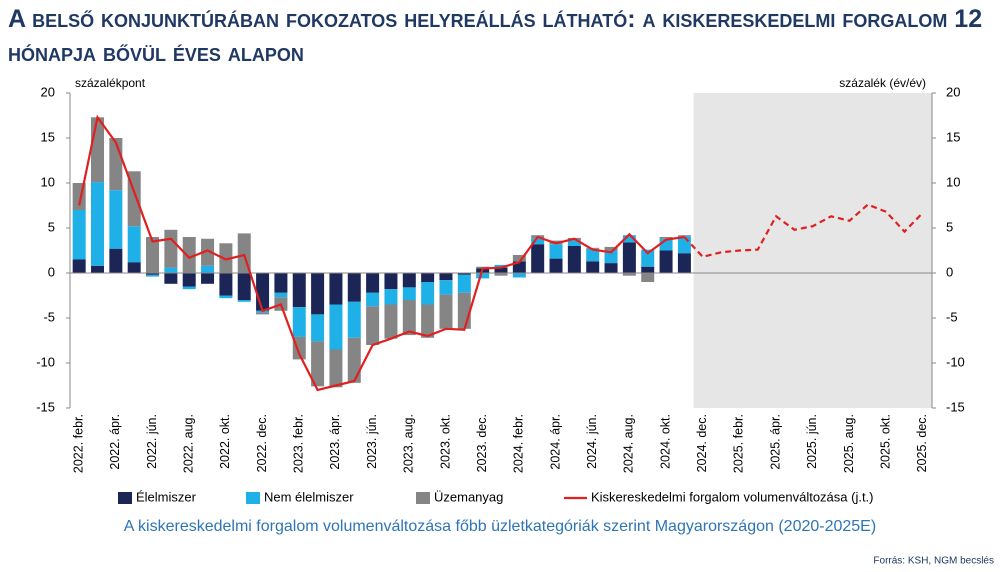 This screenshot has width=1000, height=572. What do you see at coordinates (152, 441) in the screenshot?
I see `x-tick-label: 2022. jún.` at bounding box center [152, 441].